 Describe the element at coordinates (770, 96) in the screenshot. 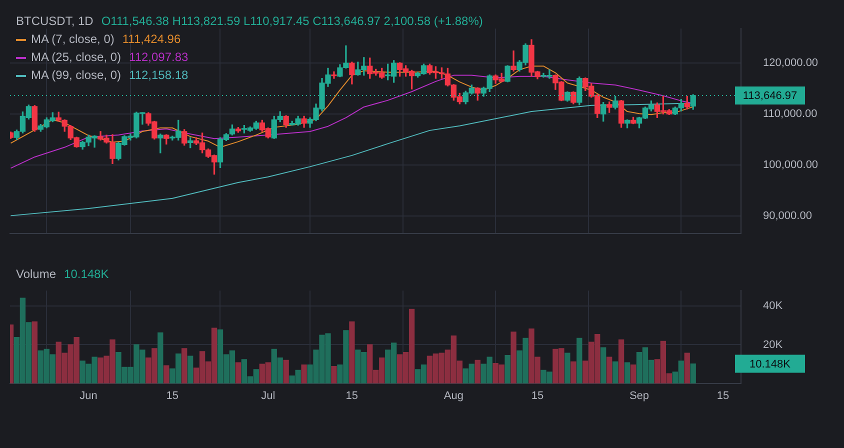

I see `ref-line-label: 113,646.97` at that location.